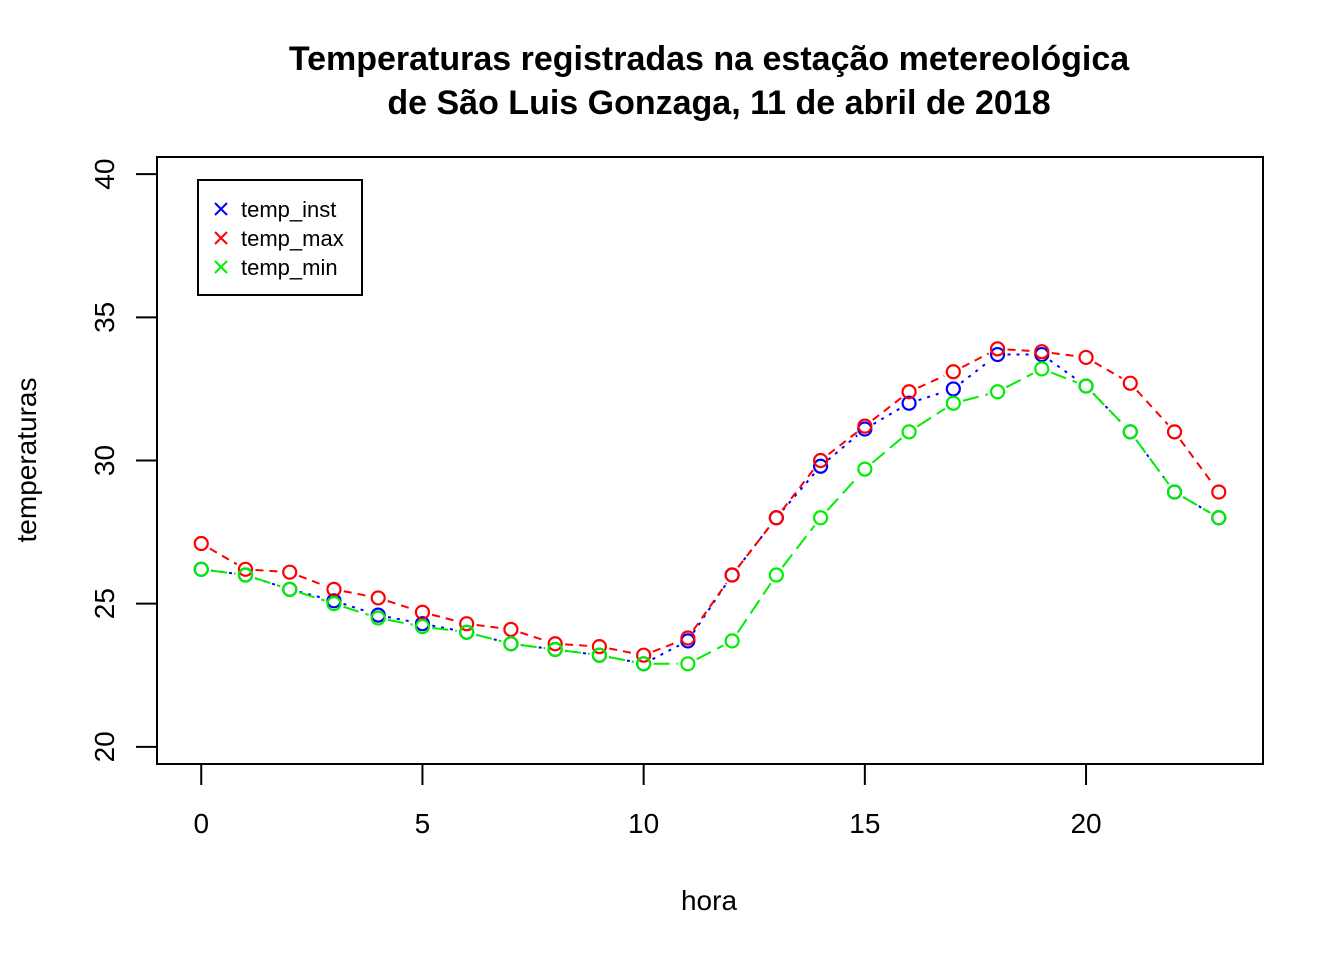 Image resolution: width=1344 pixels, height=960 pixels. Describe the element at coordinates (1085, 823) in the screenshot. I see `x-tick-label: 20` at that location.